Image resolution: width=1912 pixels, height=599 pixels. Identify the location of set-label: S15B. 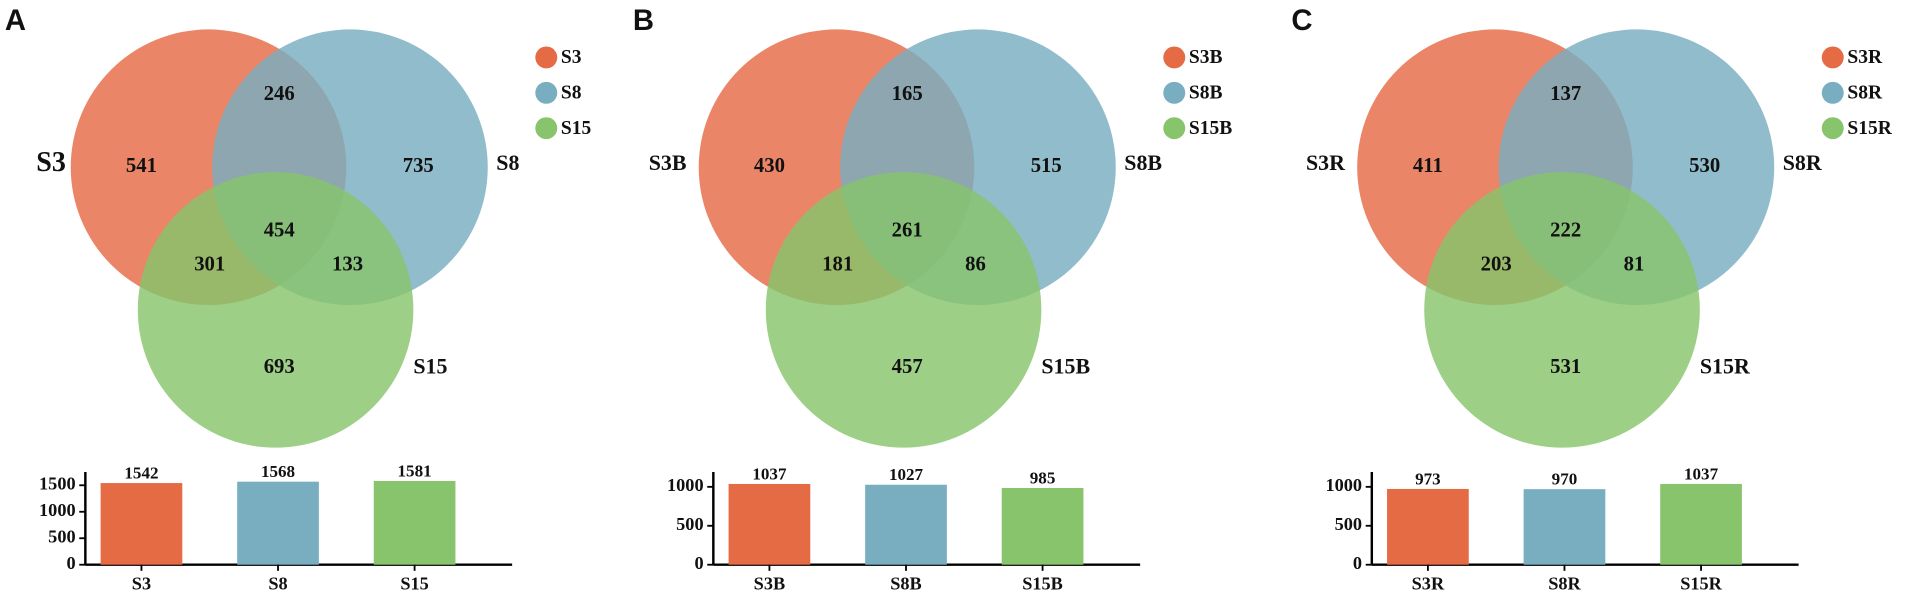
(1065, 365).